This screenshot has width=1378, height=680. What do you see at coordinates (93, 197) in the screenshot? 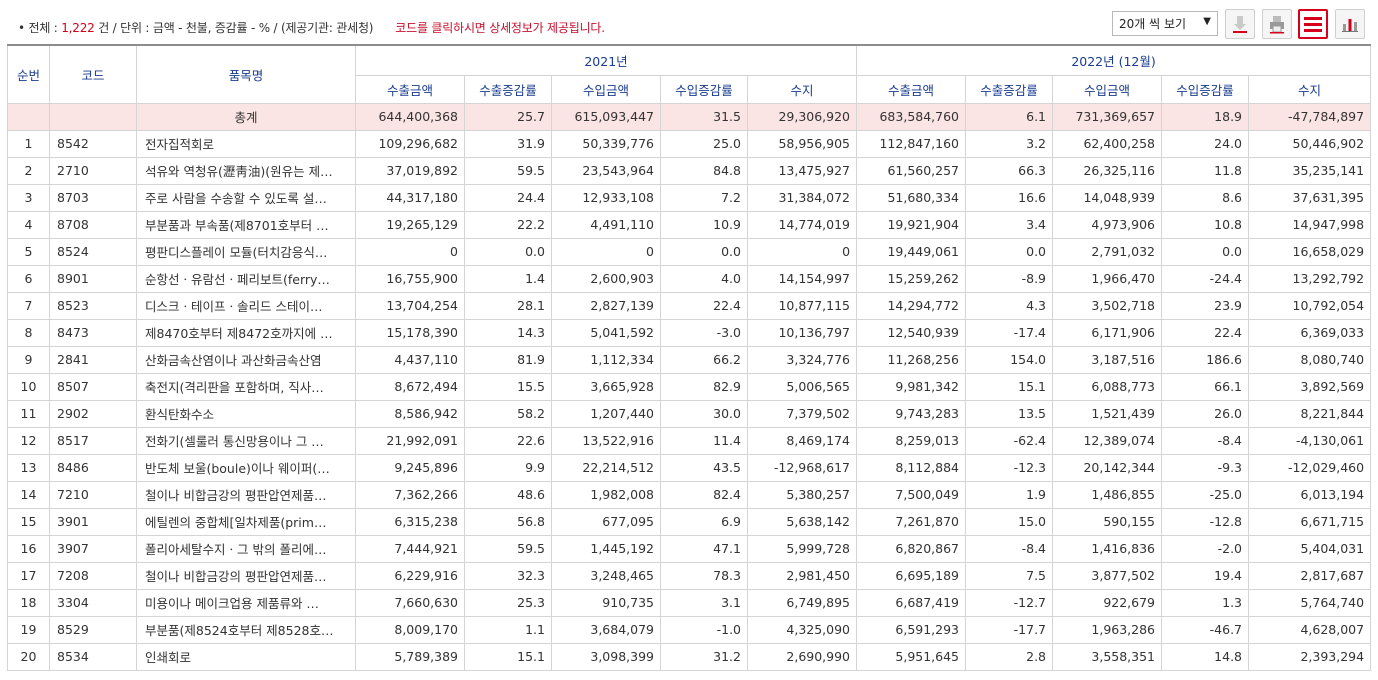
I see `row-code-link: 8703` at bounding box center [93, 197].